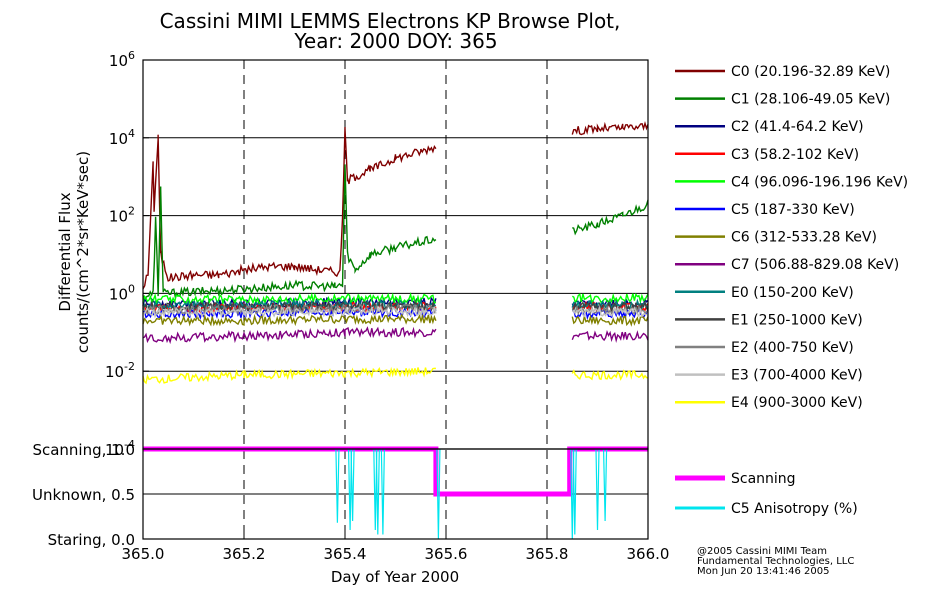  Describe the element at coordinates (797, 127) in the screenshot. I see `legend-label: C2 (41.4-64.2 KeV)` at that location.